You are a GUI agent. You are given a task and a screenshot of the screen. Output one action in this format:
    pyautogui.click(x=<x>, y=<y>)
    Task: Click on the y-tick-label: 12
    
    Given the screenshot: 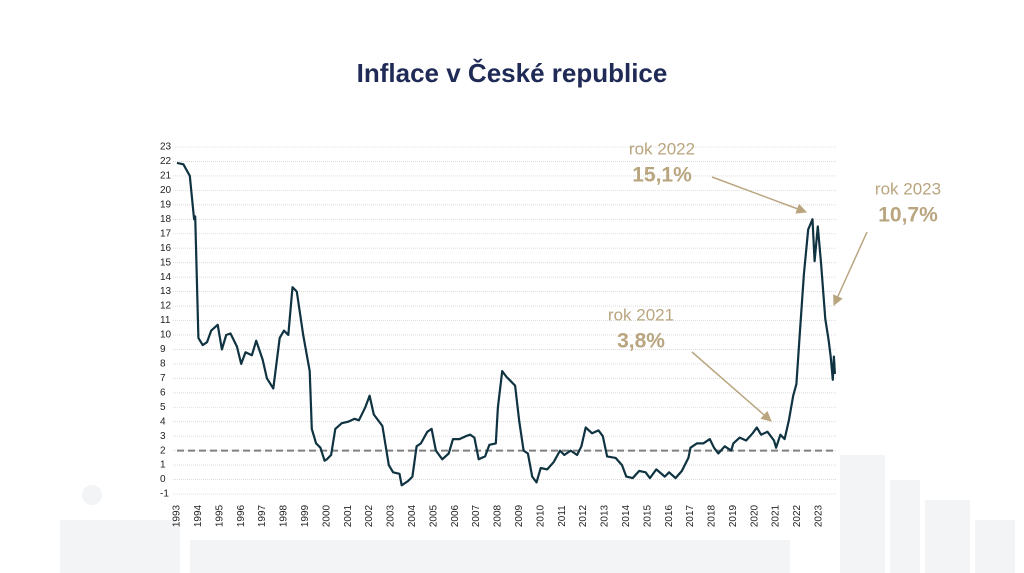 What is the action you would take?
    pyautogui.click(x=166, y=306)
    